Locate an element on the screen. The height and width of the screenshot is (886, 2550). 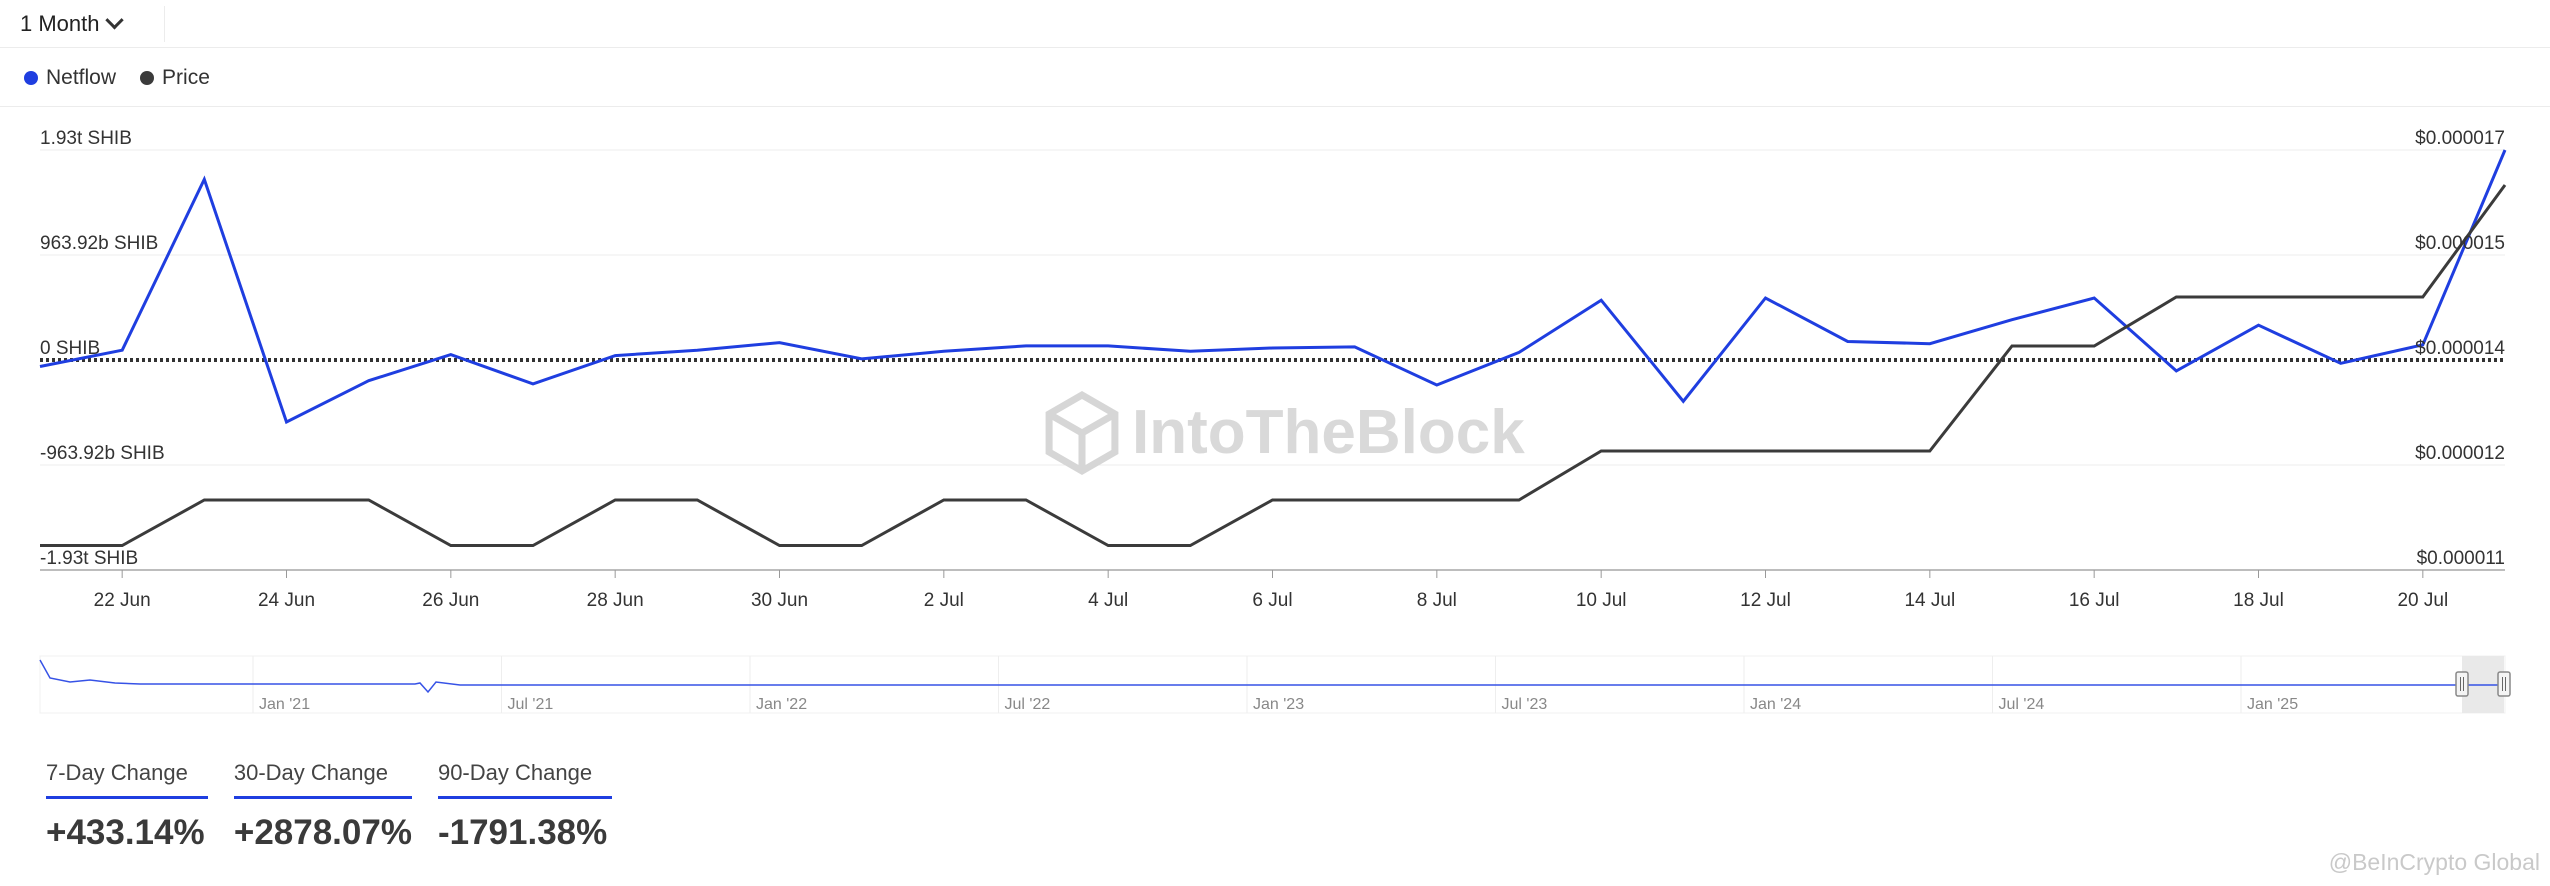
period-label: 1 Month is located at coordinates (60, 23).